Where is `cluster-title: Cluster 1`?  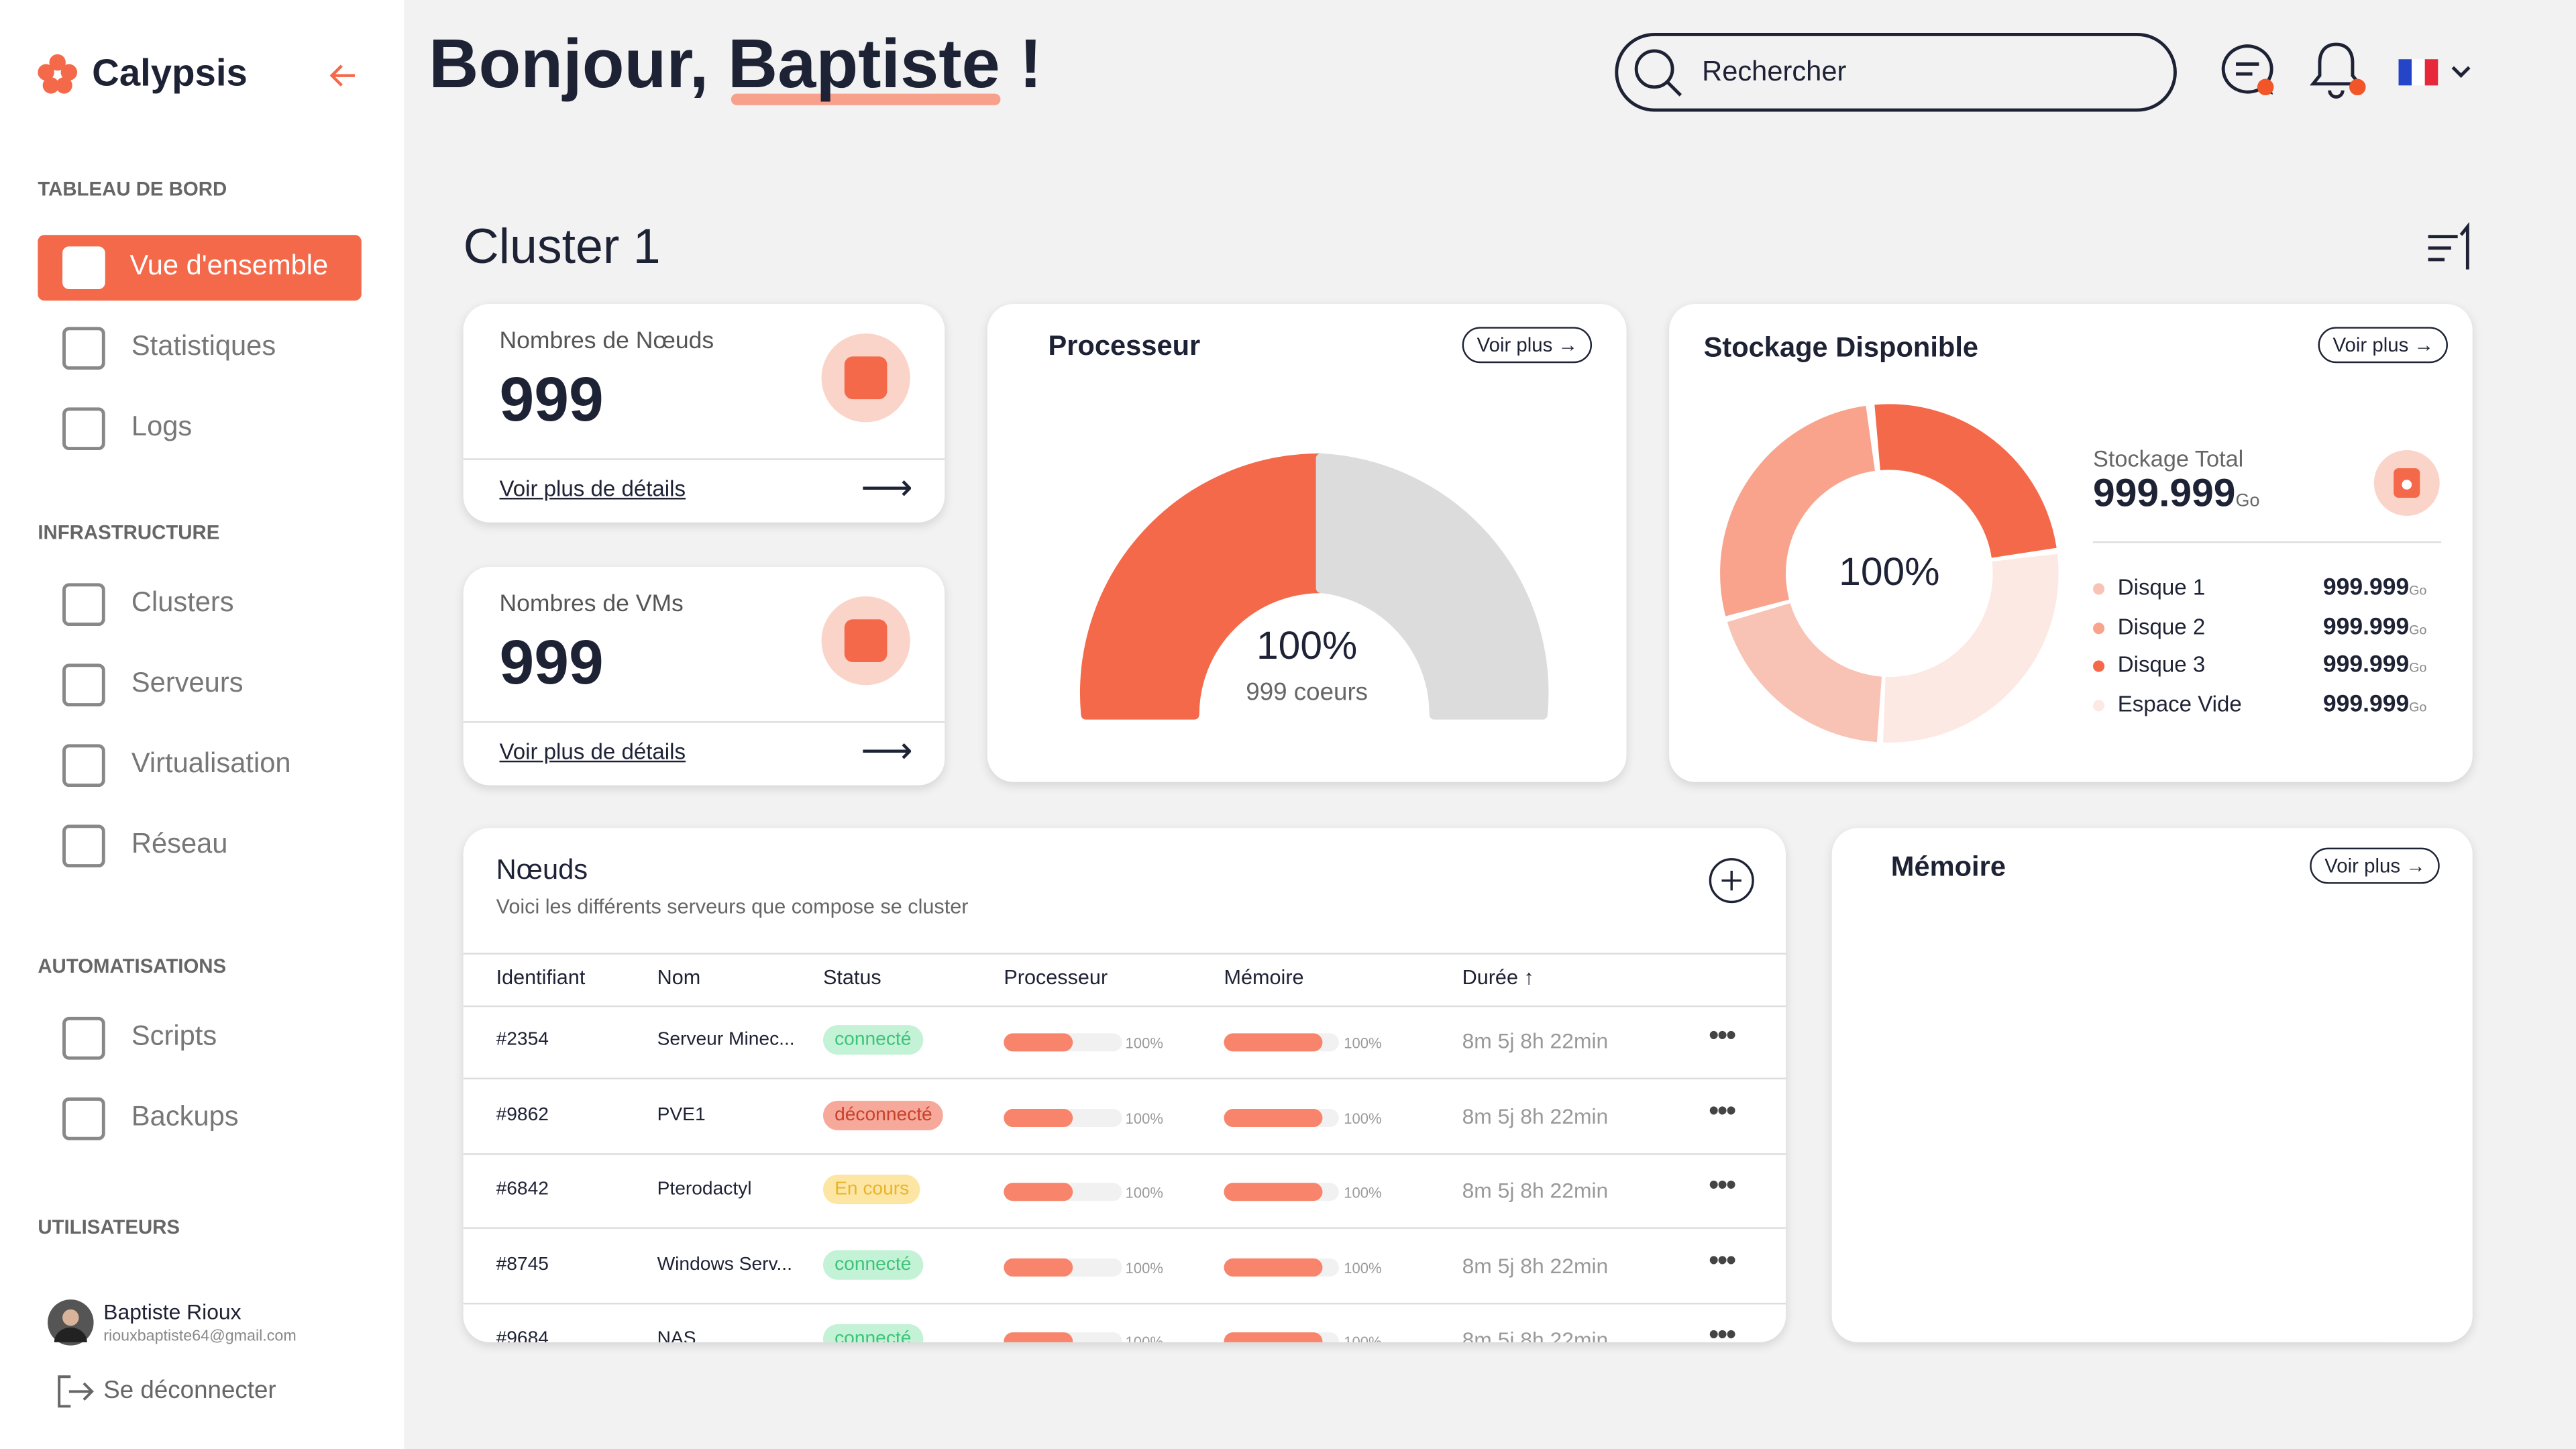 cluster-title: Cluster 1 is located at coordinates (562, 247).